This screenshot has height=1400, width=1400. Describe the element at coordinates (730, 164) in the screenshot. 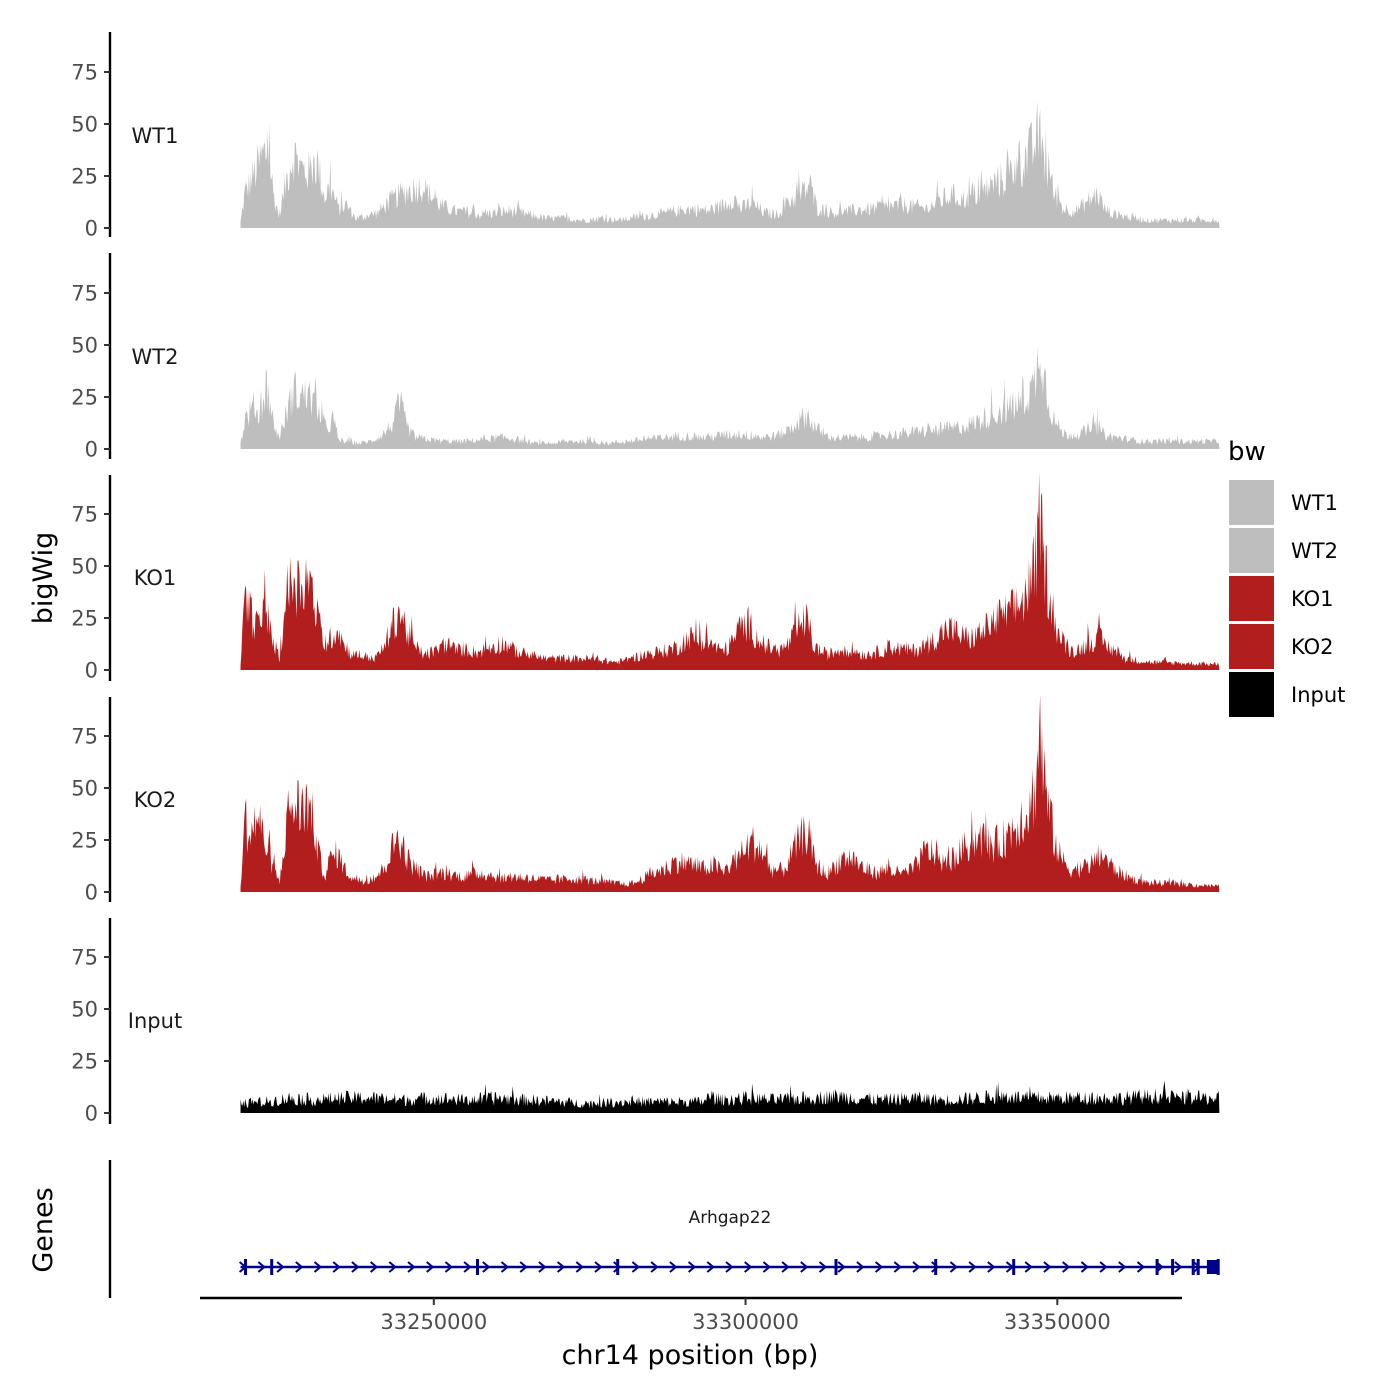

I see `signal-area-wt1` at that location.